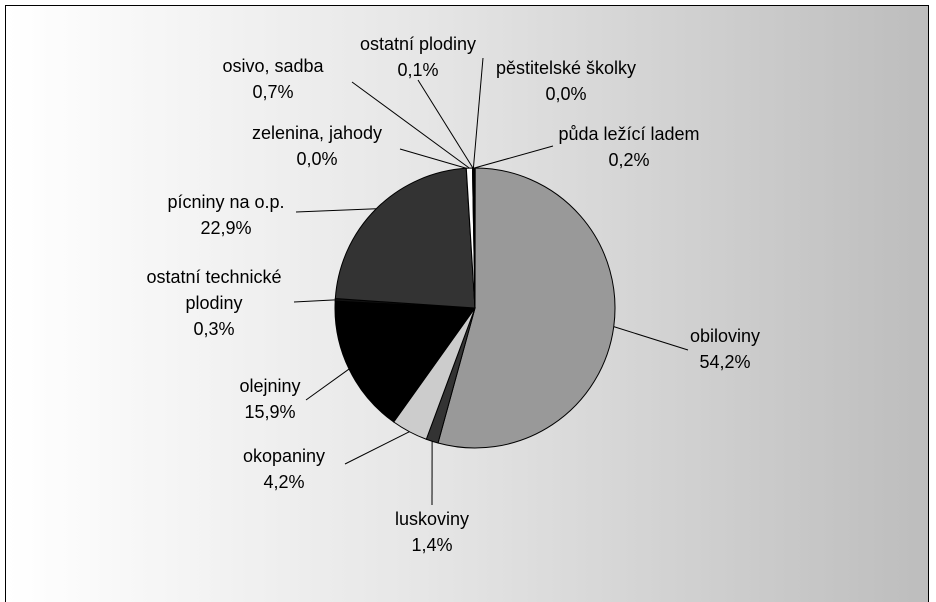  Describe the element at coordinates (213, 303) in the screenshot. I see `slice-name-label: plodiny` at that location.